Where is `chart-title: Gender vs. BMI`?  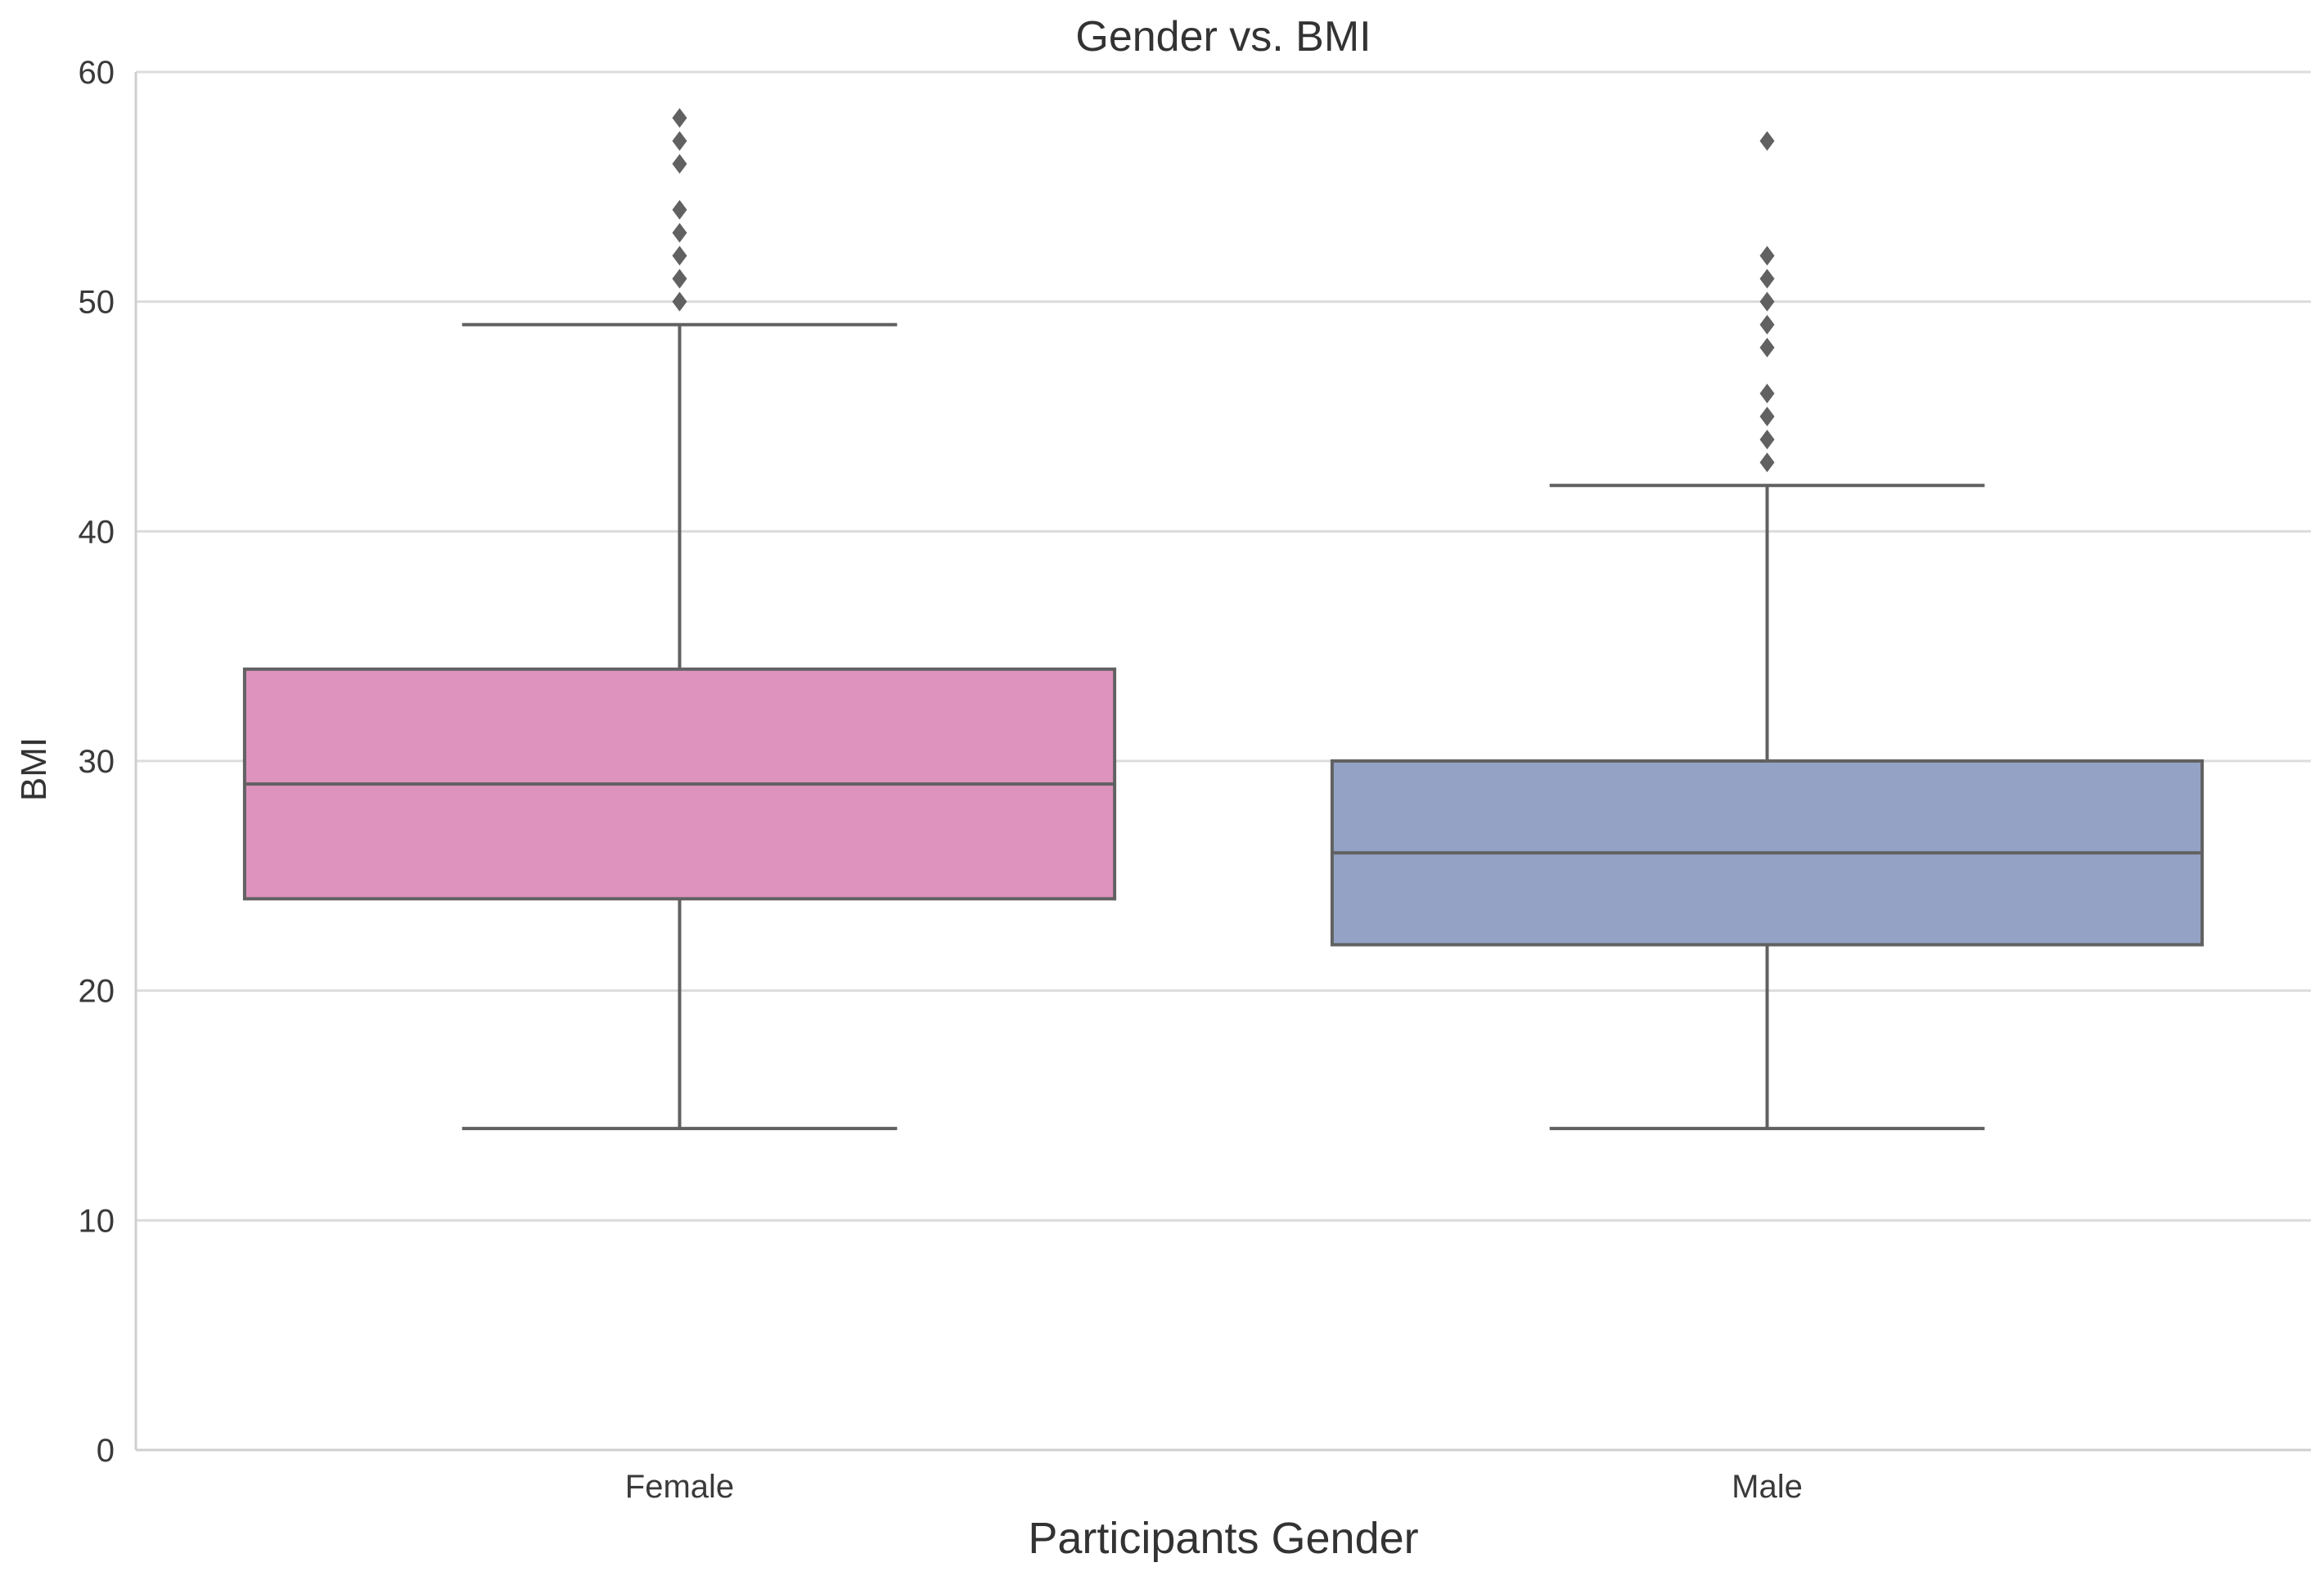
chart-title: Gender vs. BMI is located at coordinates (1223, 37).